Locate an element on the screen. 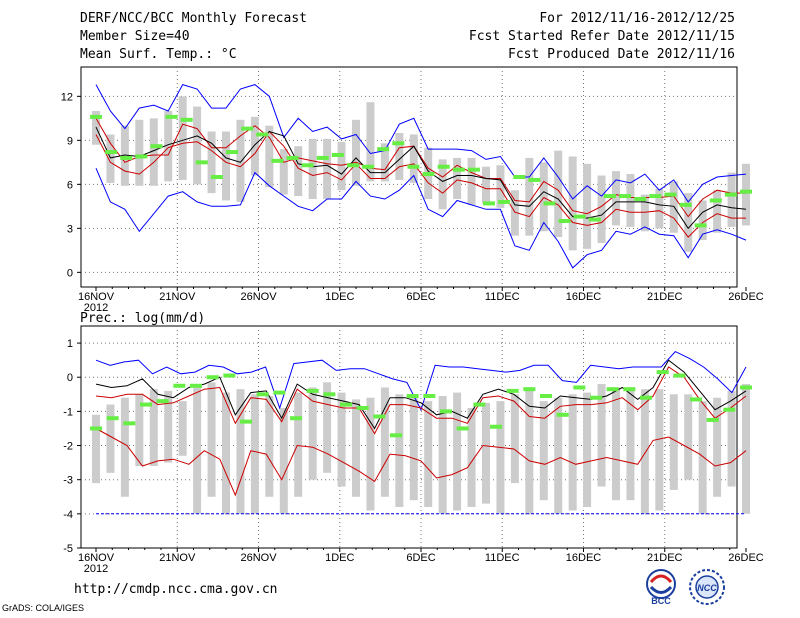 The image size is (800, 618). temp-y-tick-label: 3 is located at coordinates (70, 229).